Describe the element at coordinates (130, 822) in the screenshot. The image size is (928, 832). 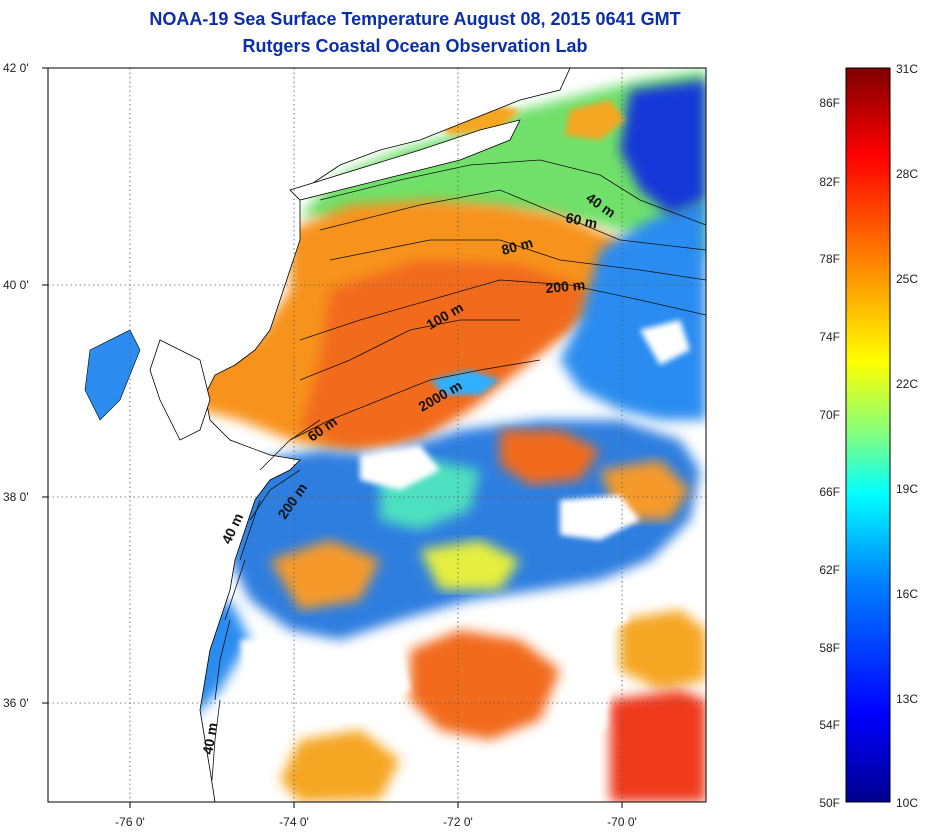
I see `x-tick-label: -76 0'` at that location.